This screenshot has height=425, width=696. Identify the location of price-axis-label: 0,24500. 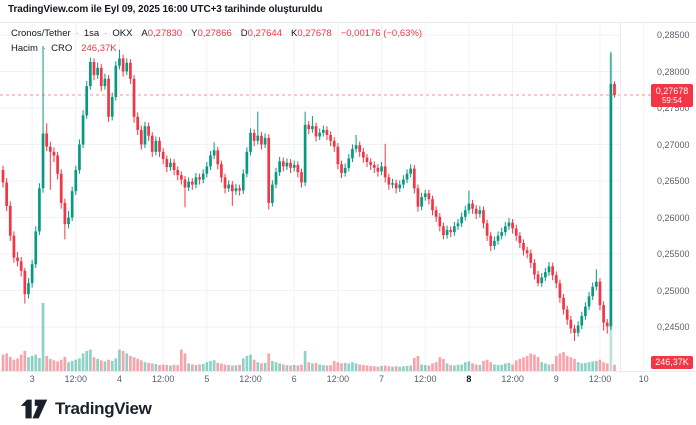
(673, 327).